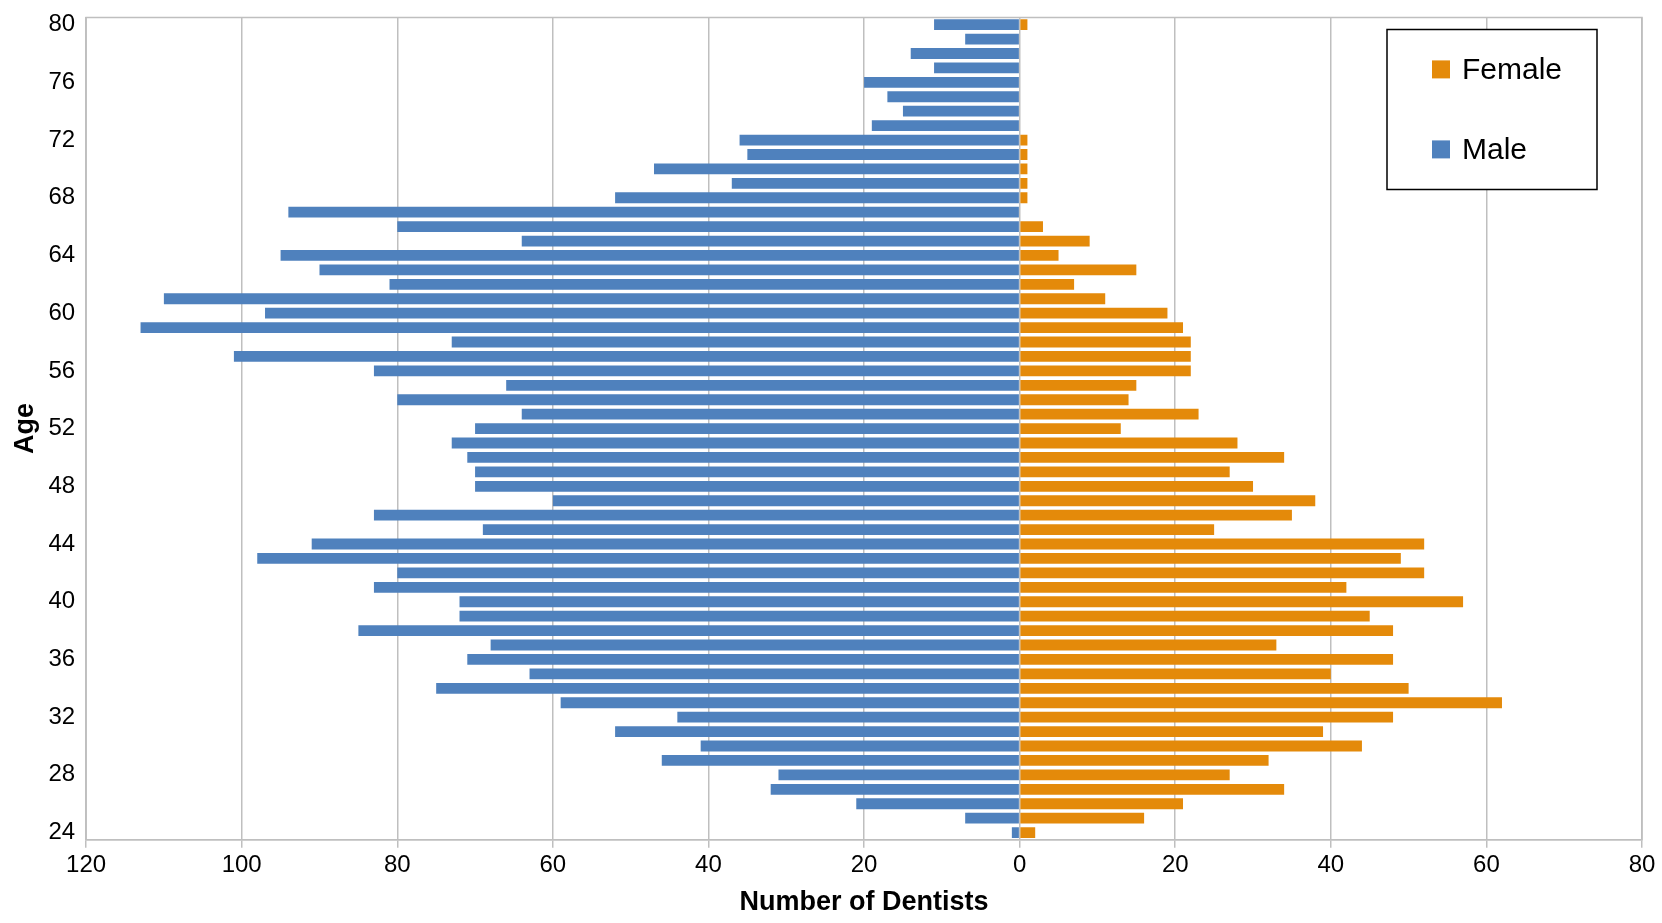  What do you see at coordinates (1486, 863) in the screenshot?
I see `x-tick-label: 60` at bounding box center [1486, 863].